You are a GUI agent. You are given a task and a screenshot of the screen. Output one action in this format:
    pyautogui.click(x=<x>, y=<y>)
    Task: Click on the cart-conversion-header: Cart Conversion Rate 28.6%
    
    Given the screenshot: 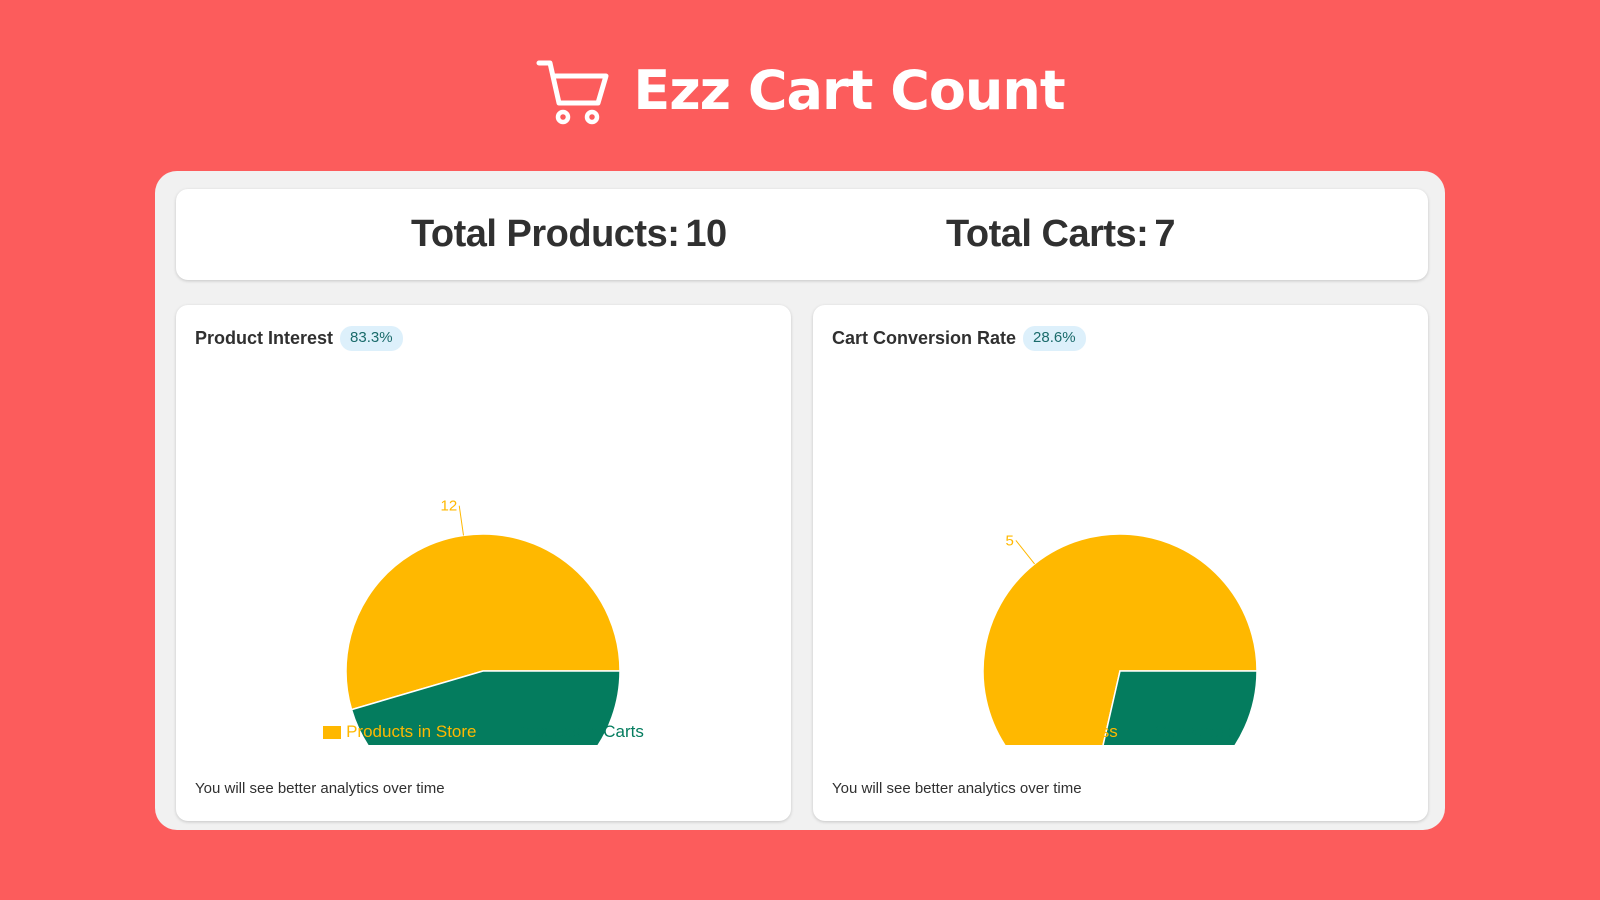 What is the action you would take?
    pyautogui.click(x=959, y=338)
    